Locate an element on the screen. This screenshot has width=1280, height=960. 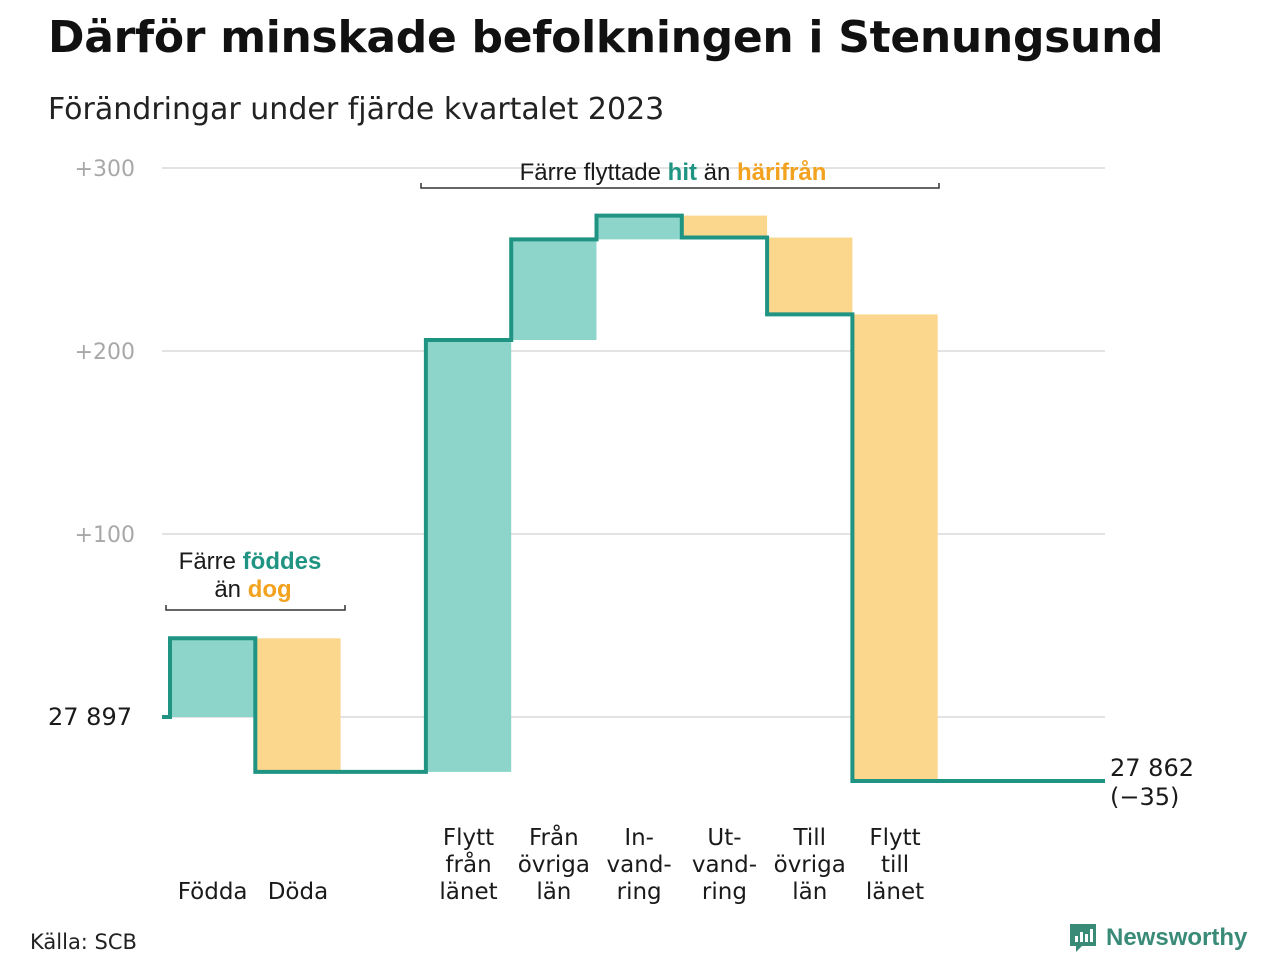
brand-logo: Newsworthy is located at coordinates (1157, 938).